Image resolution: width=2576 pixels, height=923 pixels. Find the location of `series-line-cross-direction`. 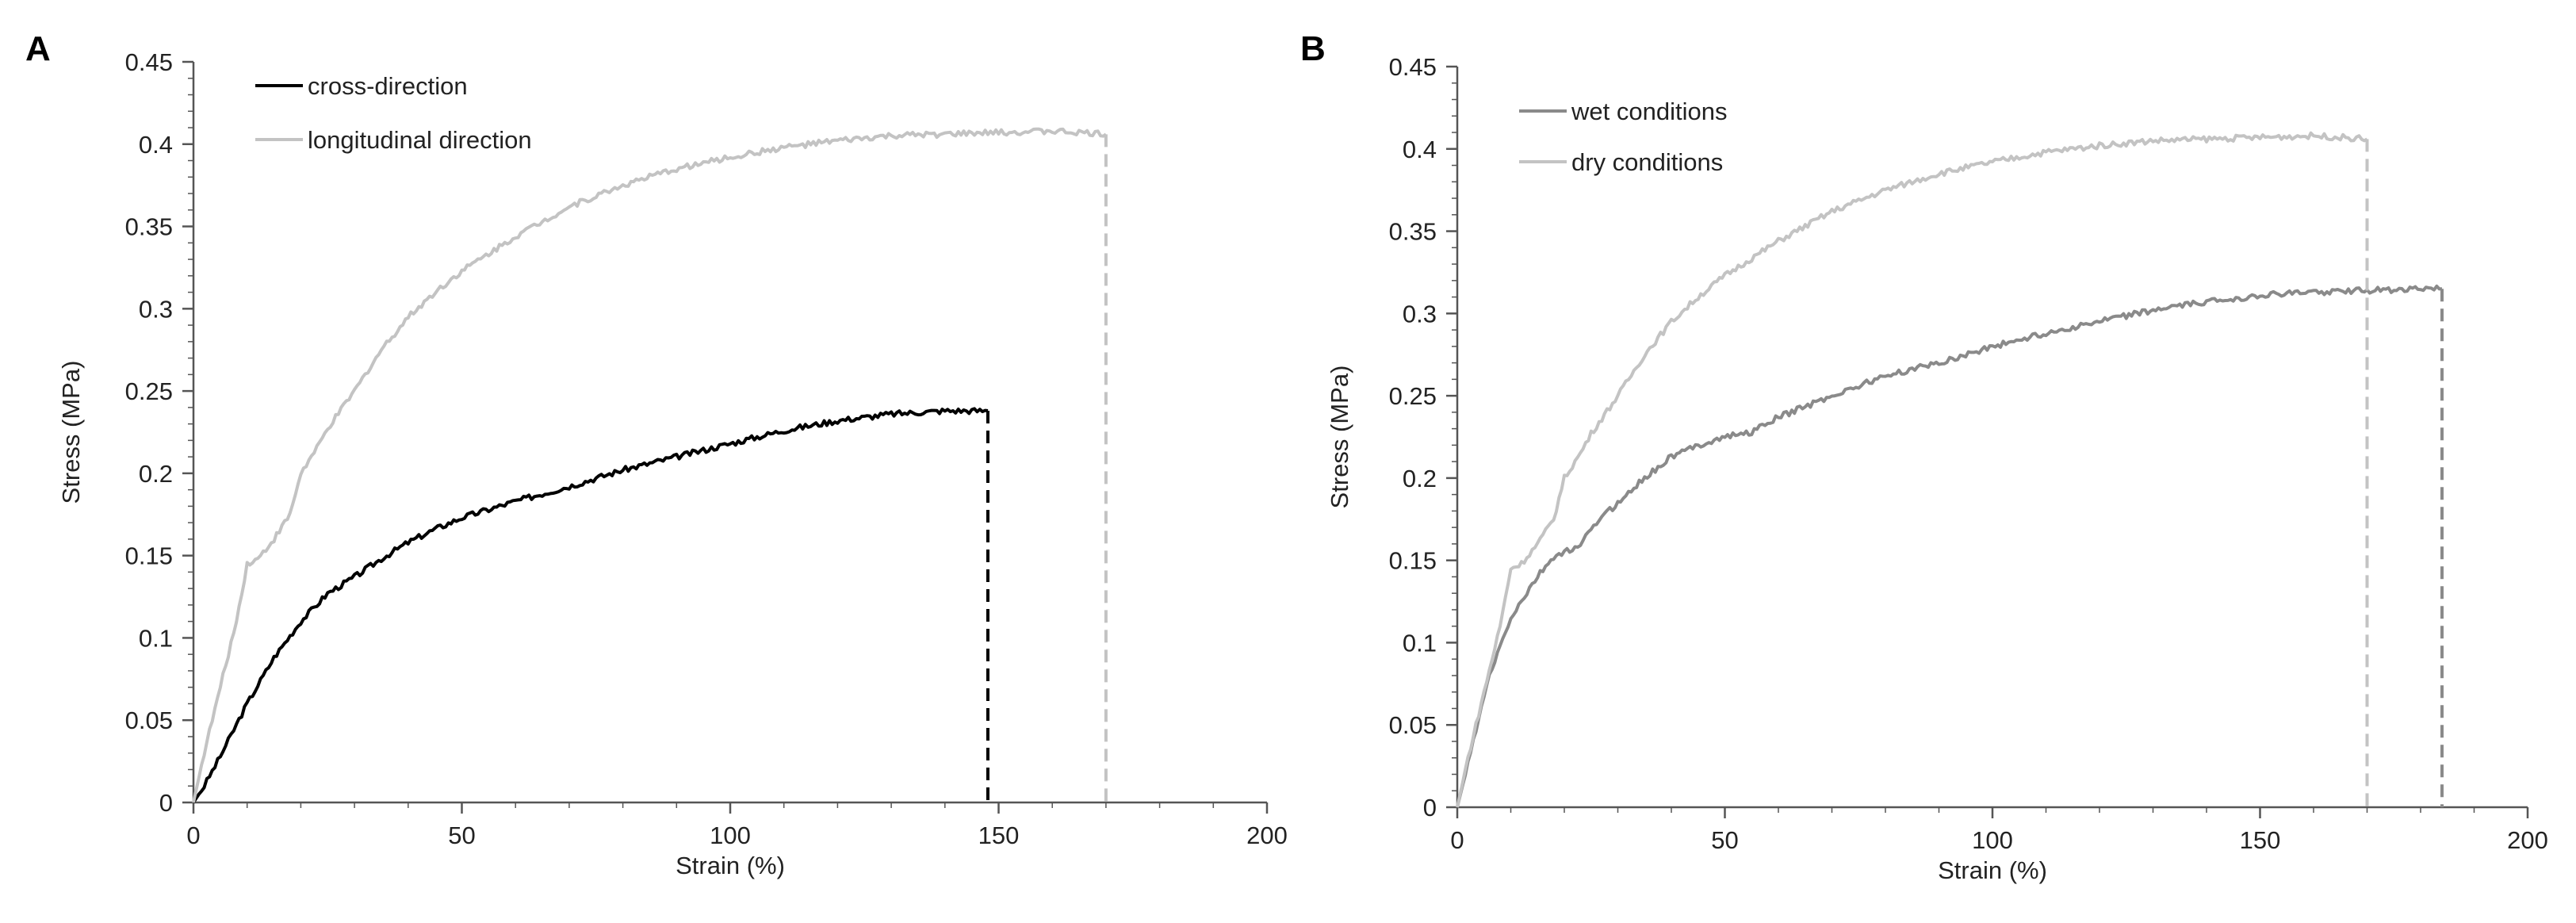

series-line-cross-direction is located at coordinates (590, 605).